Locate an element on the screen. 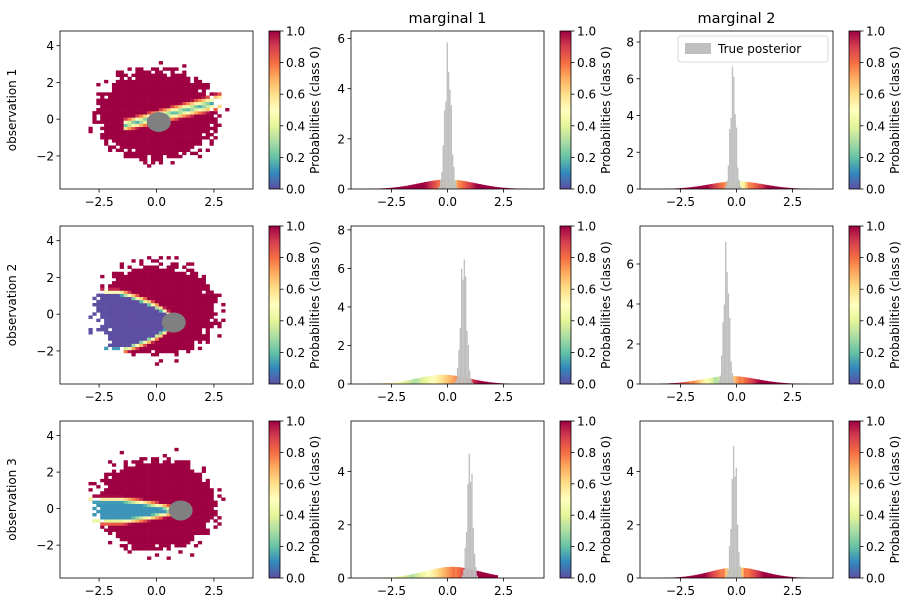 This screenshot has height=611, width=912. colorbar-tick-label: 0.4 is located at coordinates (586, 321).